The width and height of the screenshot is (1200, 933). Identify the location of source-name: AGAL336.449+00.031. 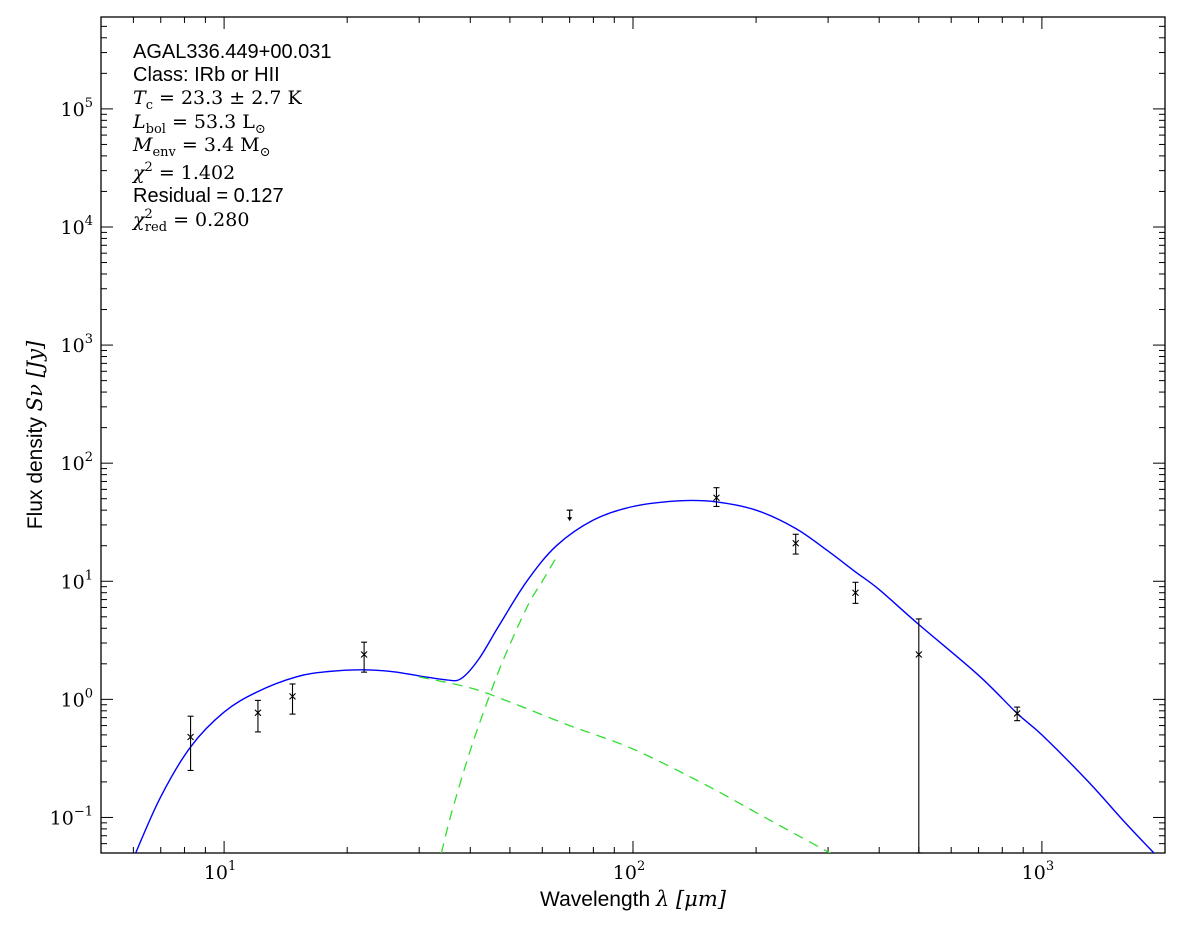
(232, 52).